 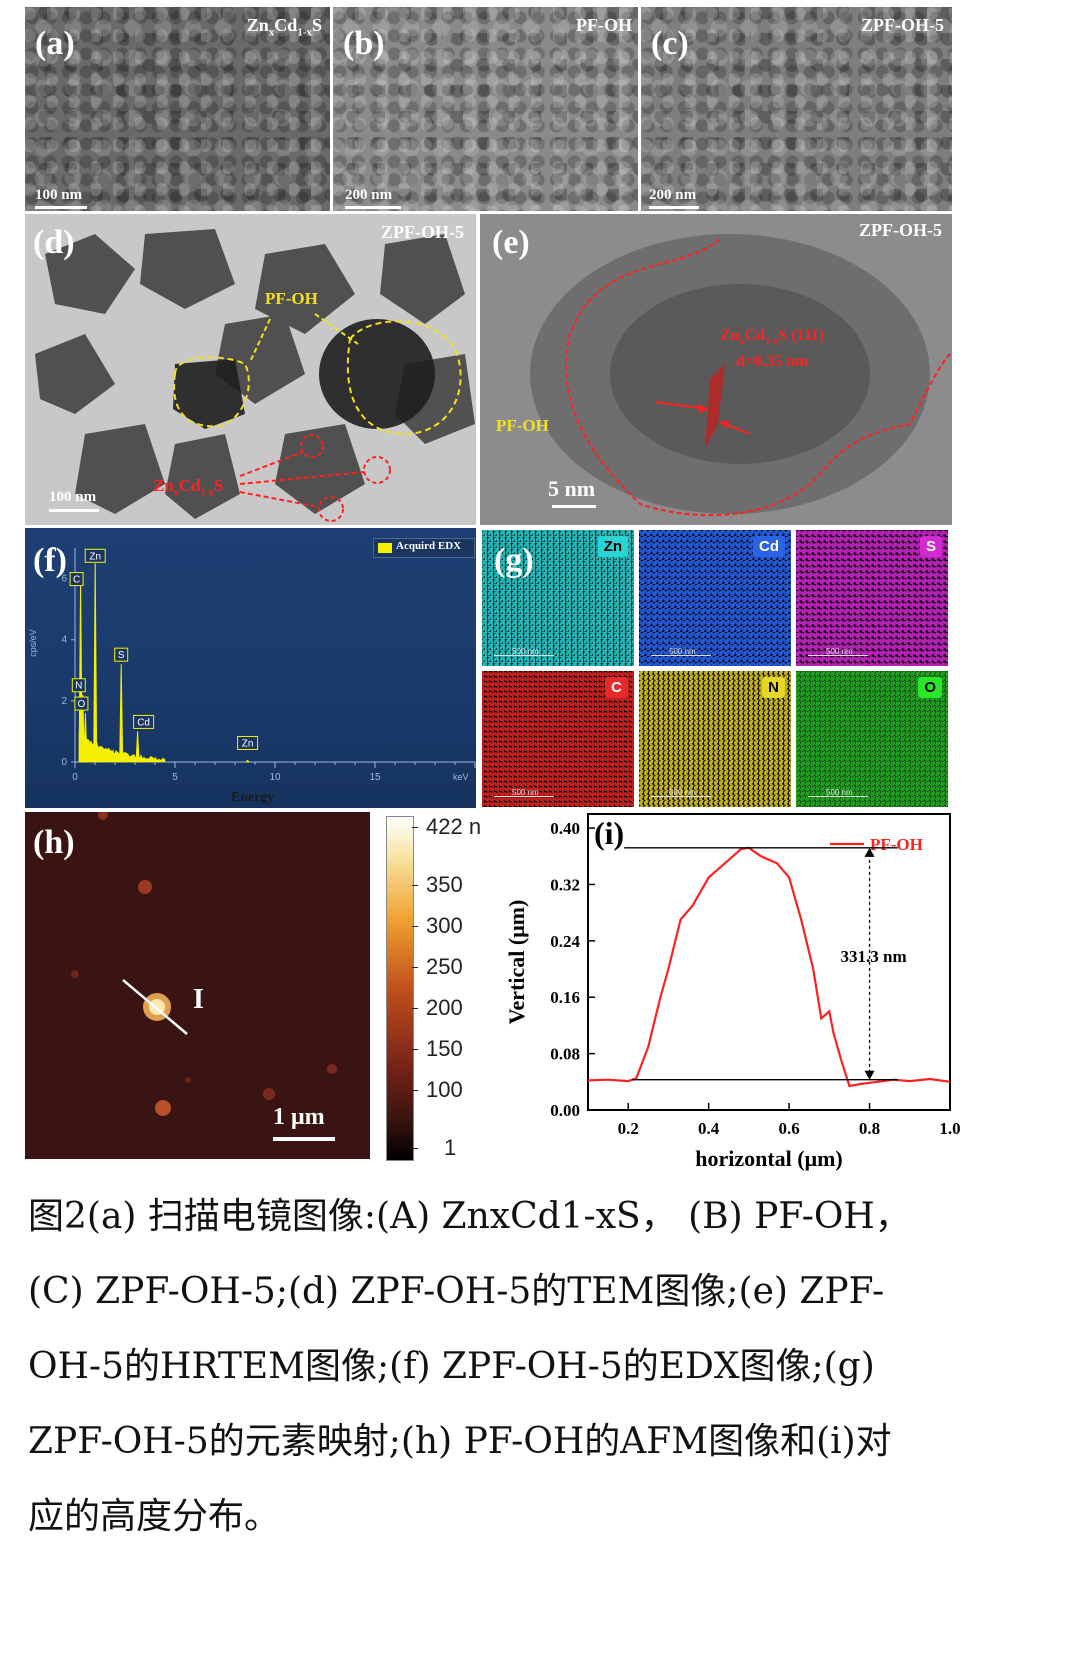 I want to click on scale-bar-e, so click(x=574, y=506).